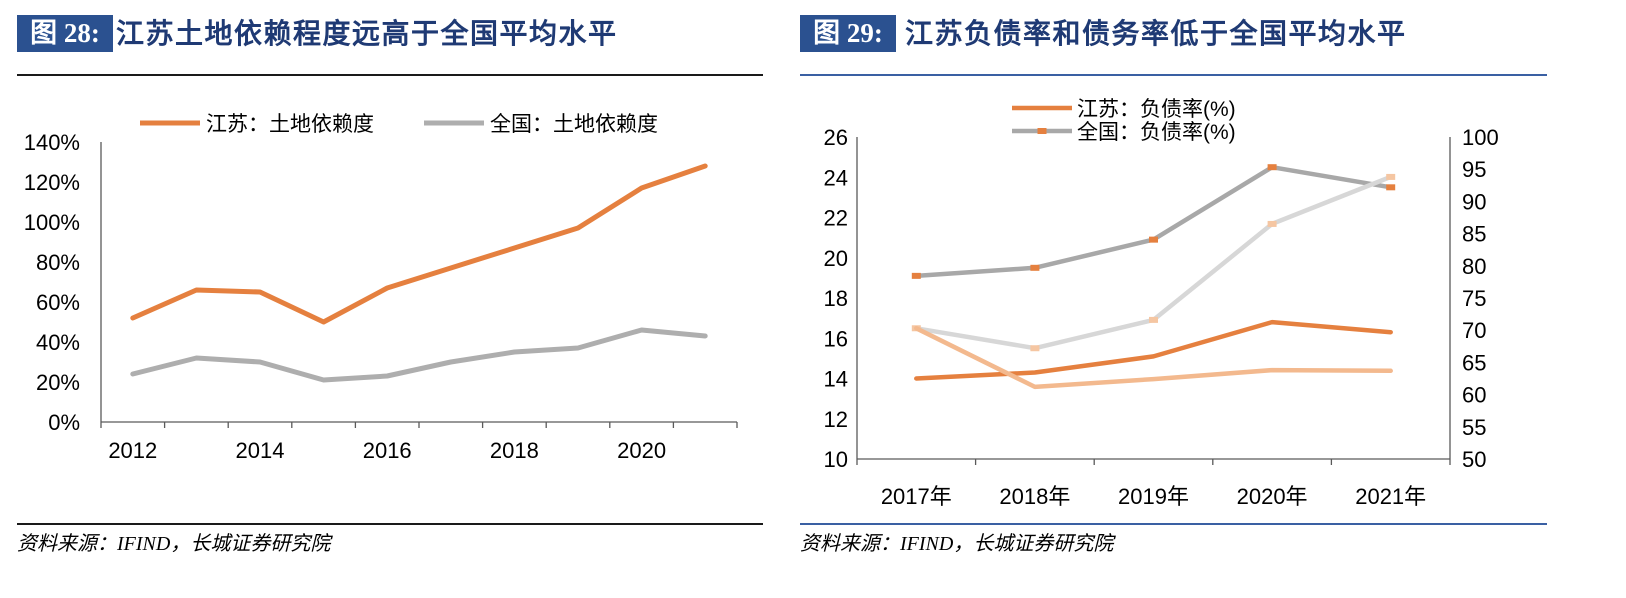 This screenshot has width=1626, height=598. What do you see at coordinates (387, 450) in the screenshot?
I see `x-tick-label: 2016` at bounding box center [387, 450].